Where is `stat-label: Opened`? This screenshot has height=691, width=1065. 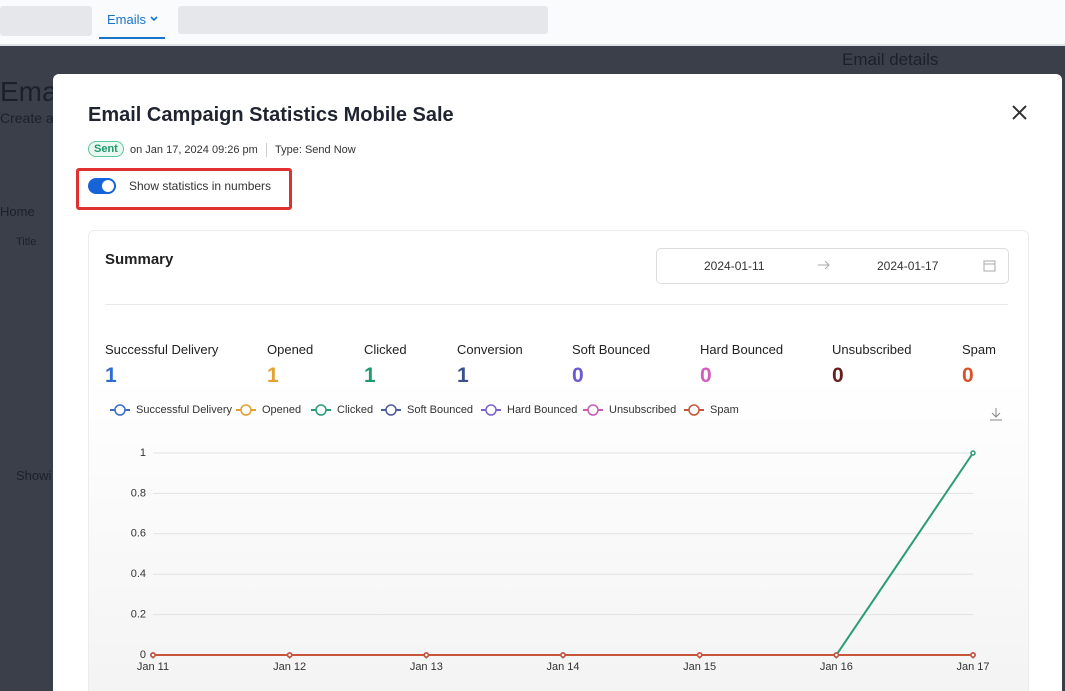 stat-label: Opened is located at coordinates (290, 349).